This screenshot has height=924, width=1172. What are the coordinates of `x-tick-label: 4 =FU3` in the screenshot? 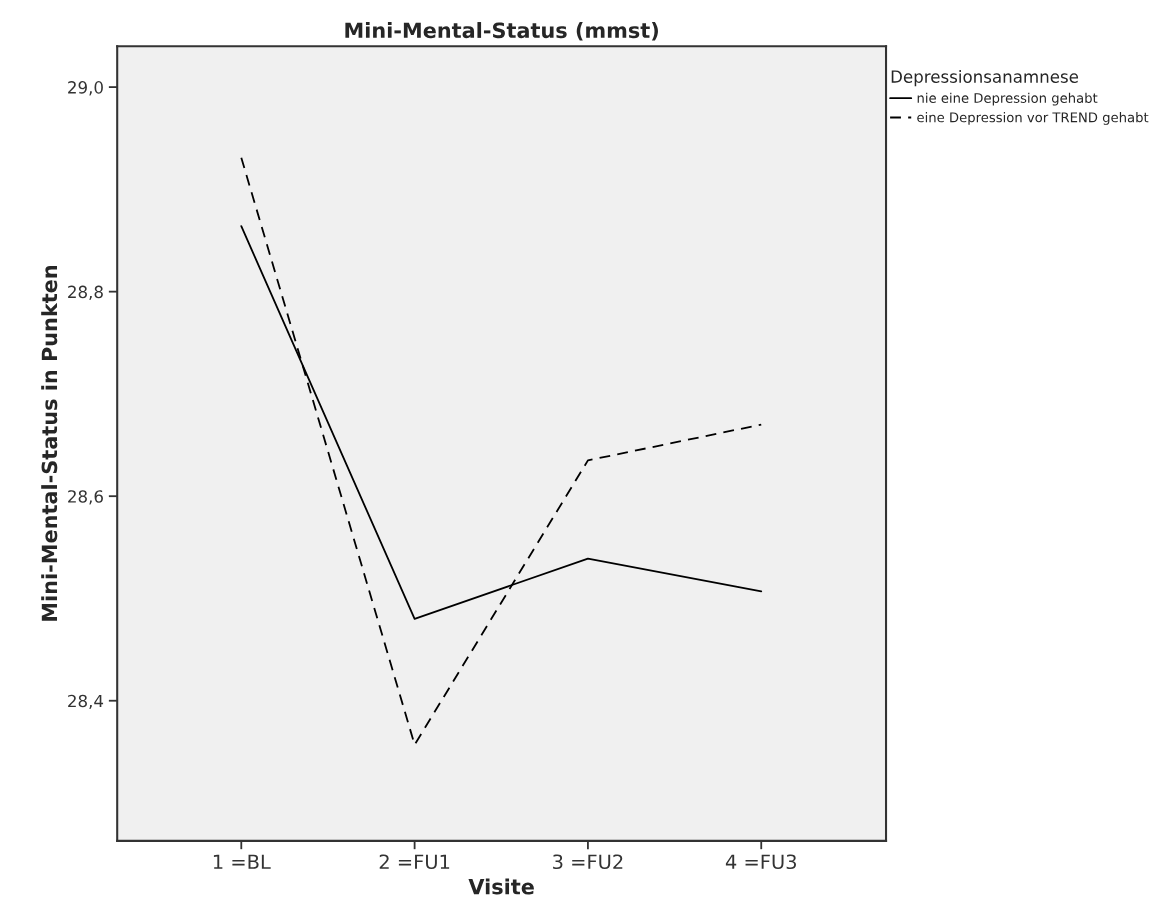 It's located at (760, 862).